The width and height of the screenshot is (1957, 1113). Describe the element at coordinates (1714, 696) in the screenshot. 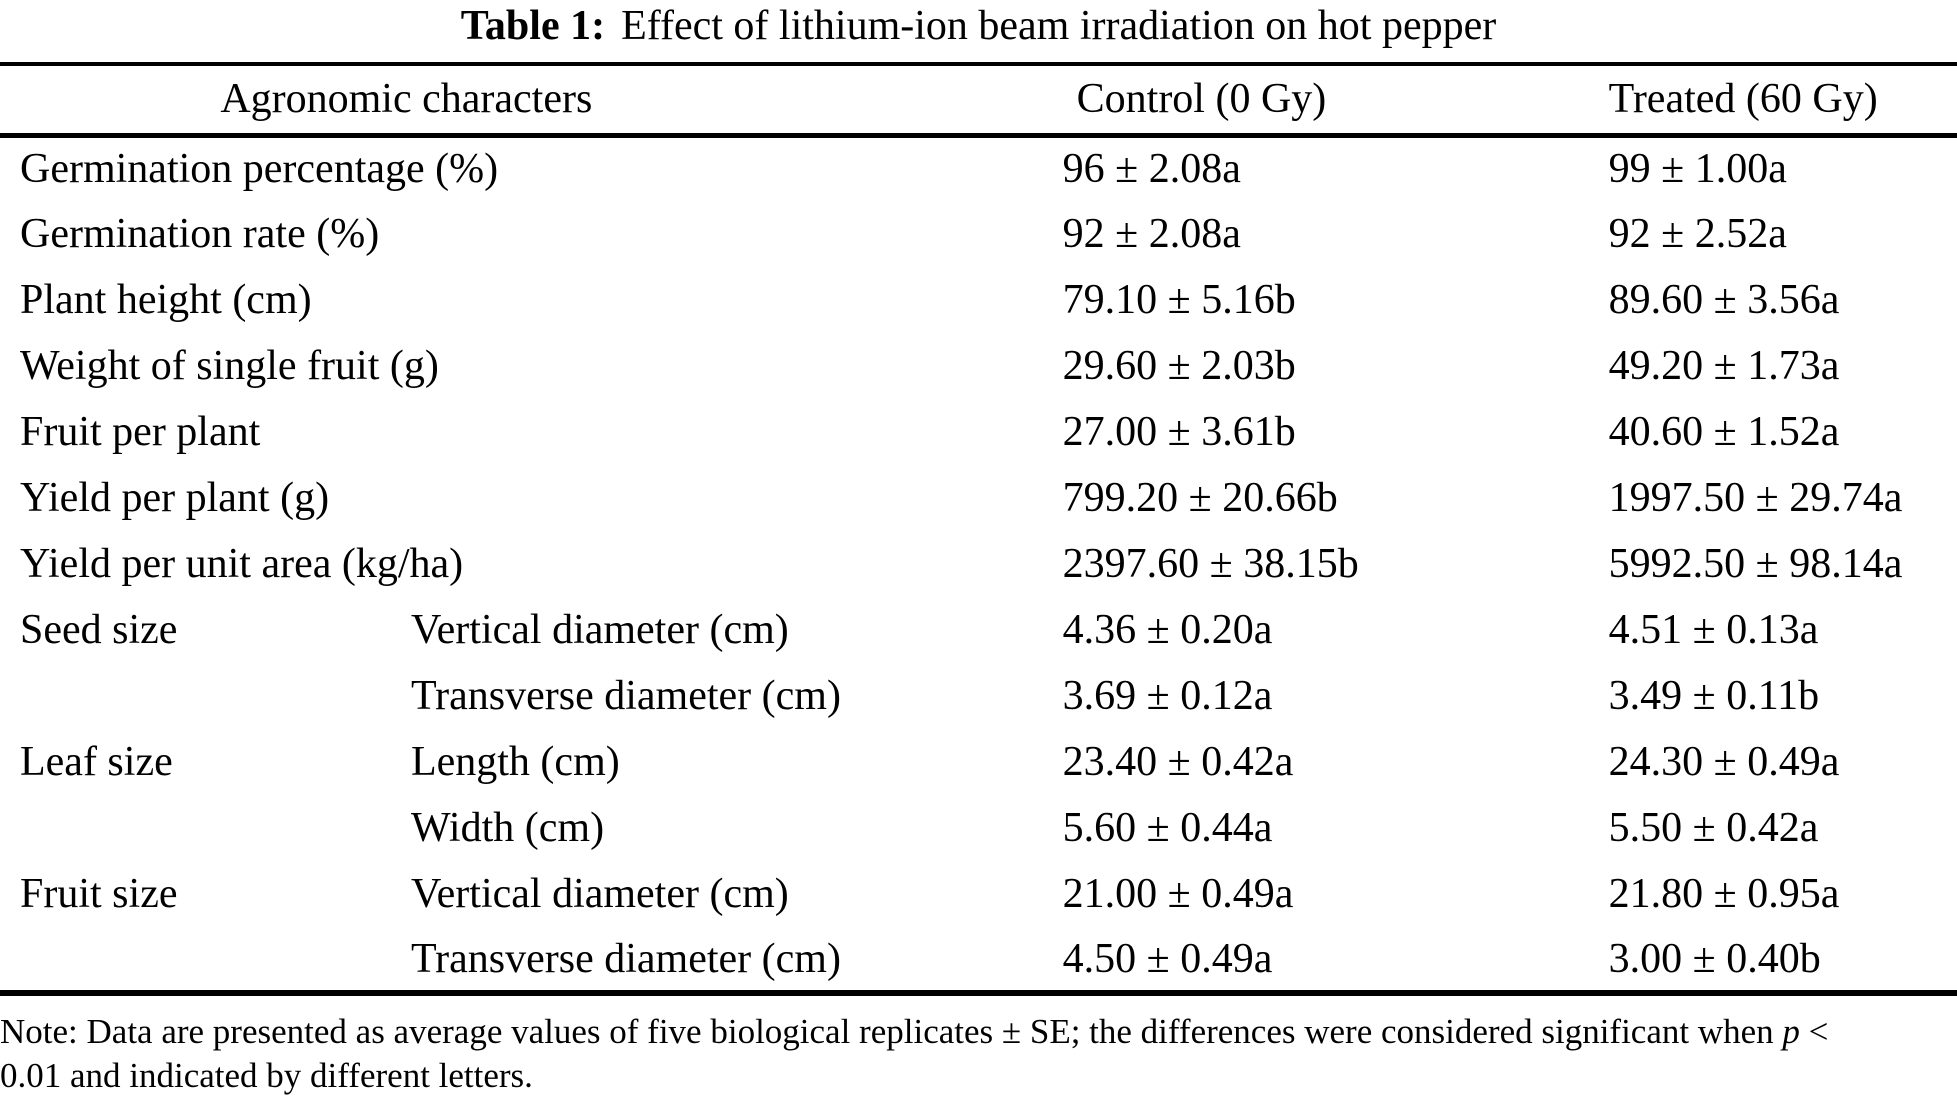

I see `treated-value: 3.49 ± 0.11b` at that location.